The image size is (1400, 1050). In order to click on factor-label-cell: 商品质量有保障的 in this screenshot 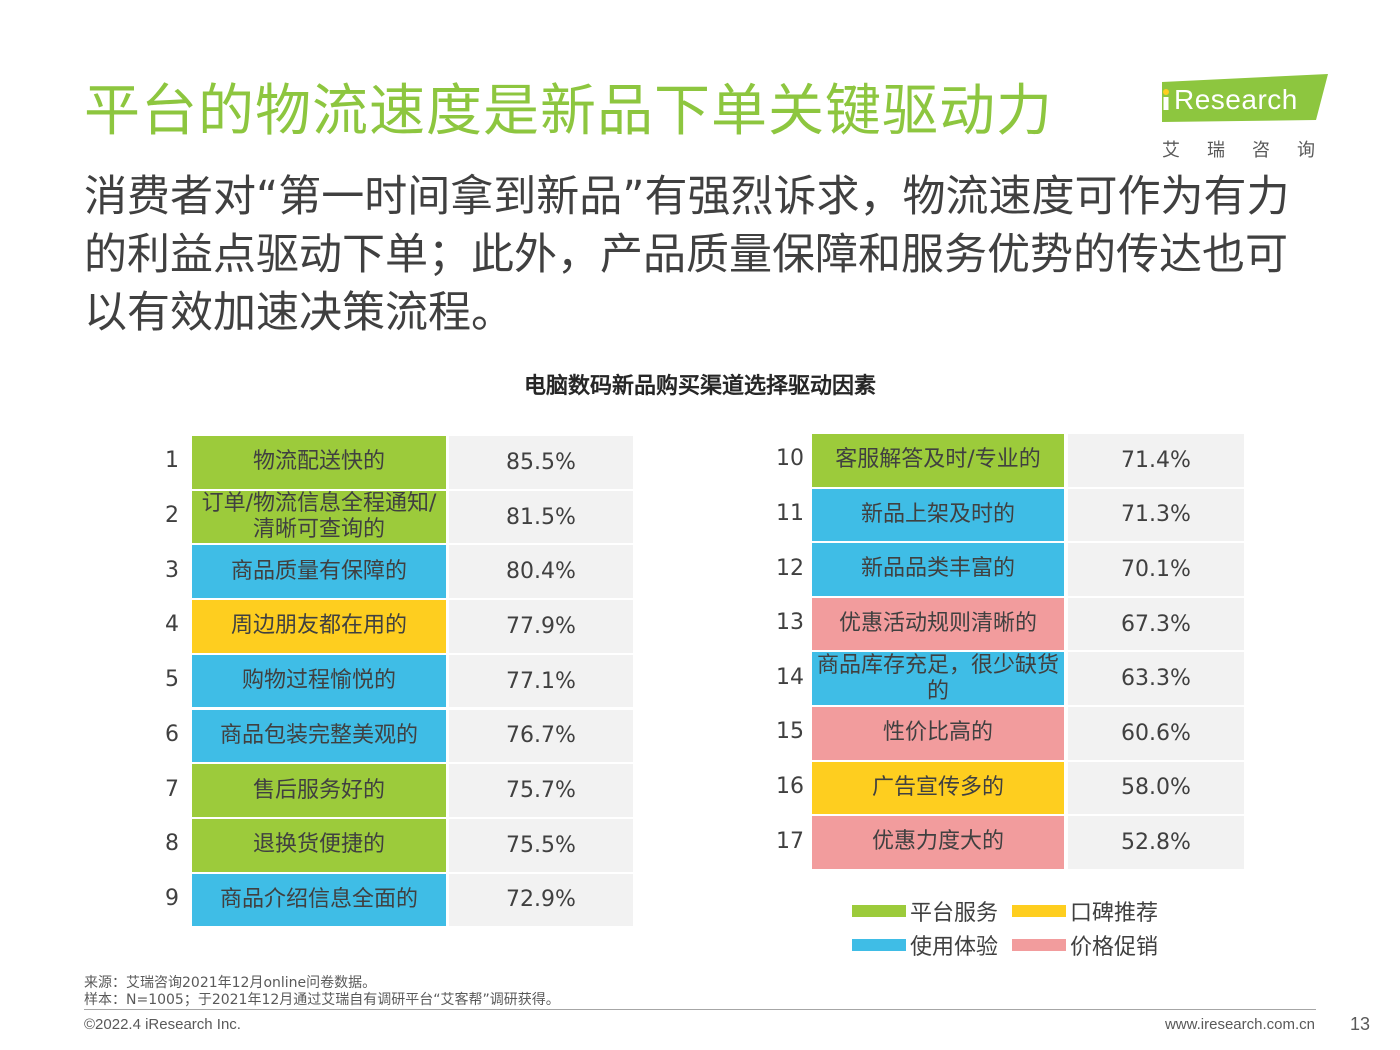, I will do `click(319, 572)`.